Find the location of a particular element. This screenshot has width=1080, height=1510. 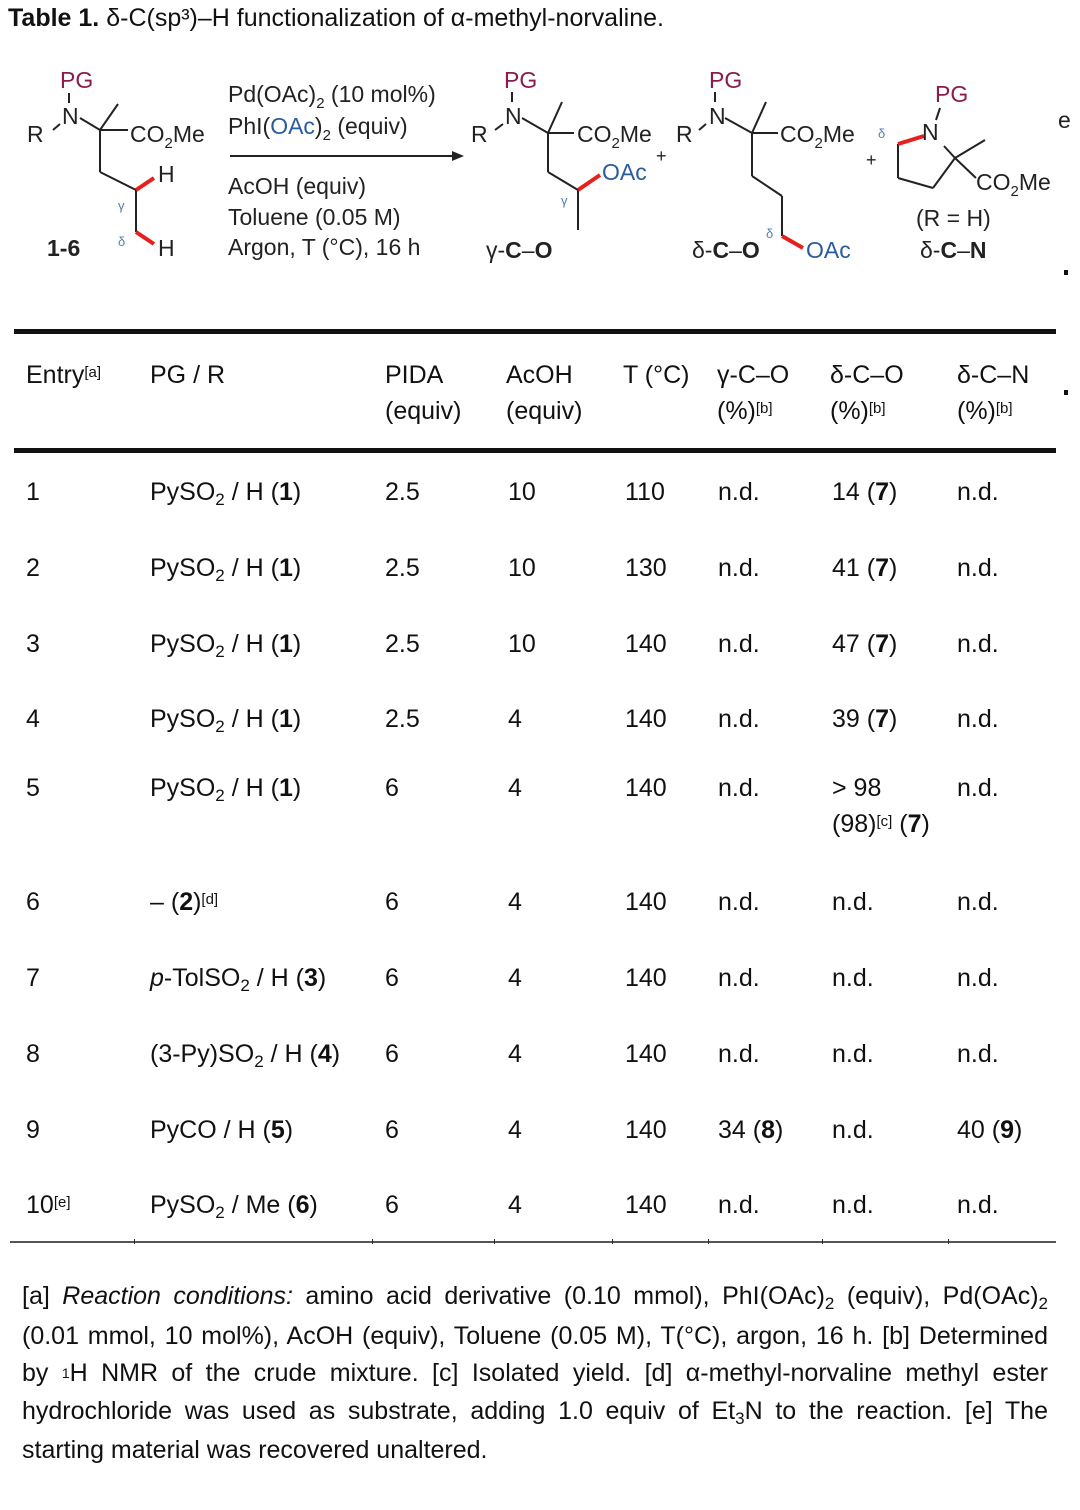

cell-gamma-c-o: 34 (8) is located at coordinates (751, 1130).